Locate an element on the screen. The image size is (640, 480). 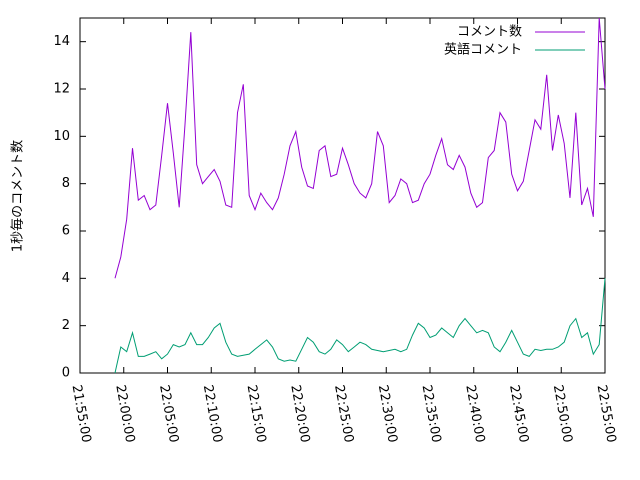
x-tick-label: 22:30:00 is located at coordinates (387, 414).